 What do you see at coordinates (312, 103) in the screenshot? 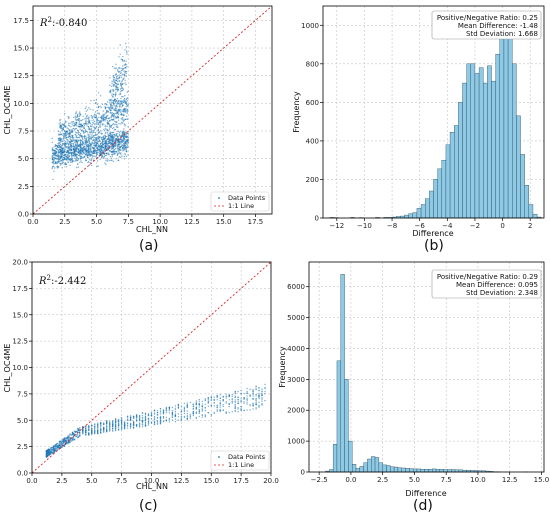
I see `y-tick-label: 600` at bounding box center [312, 103].